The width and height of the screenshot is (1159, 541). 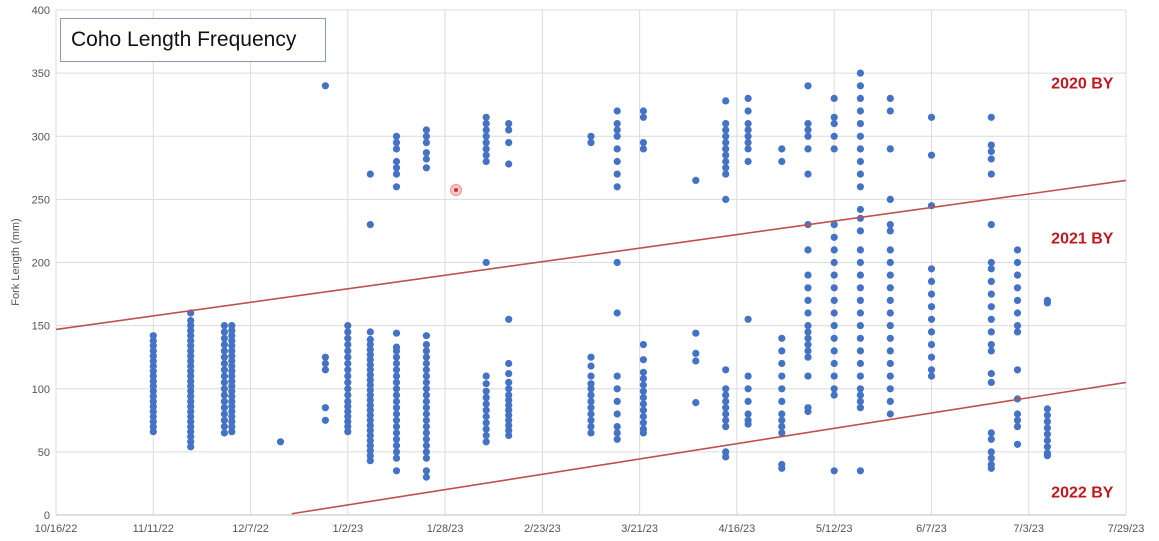 I want to click on annotations: 2020 BY 2021 BY 2022 BY, so click(x=1082, y=288).